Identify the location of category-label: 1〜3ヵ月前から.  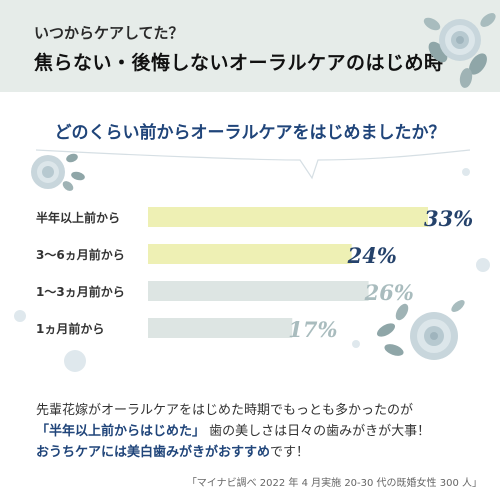
(80, 291).